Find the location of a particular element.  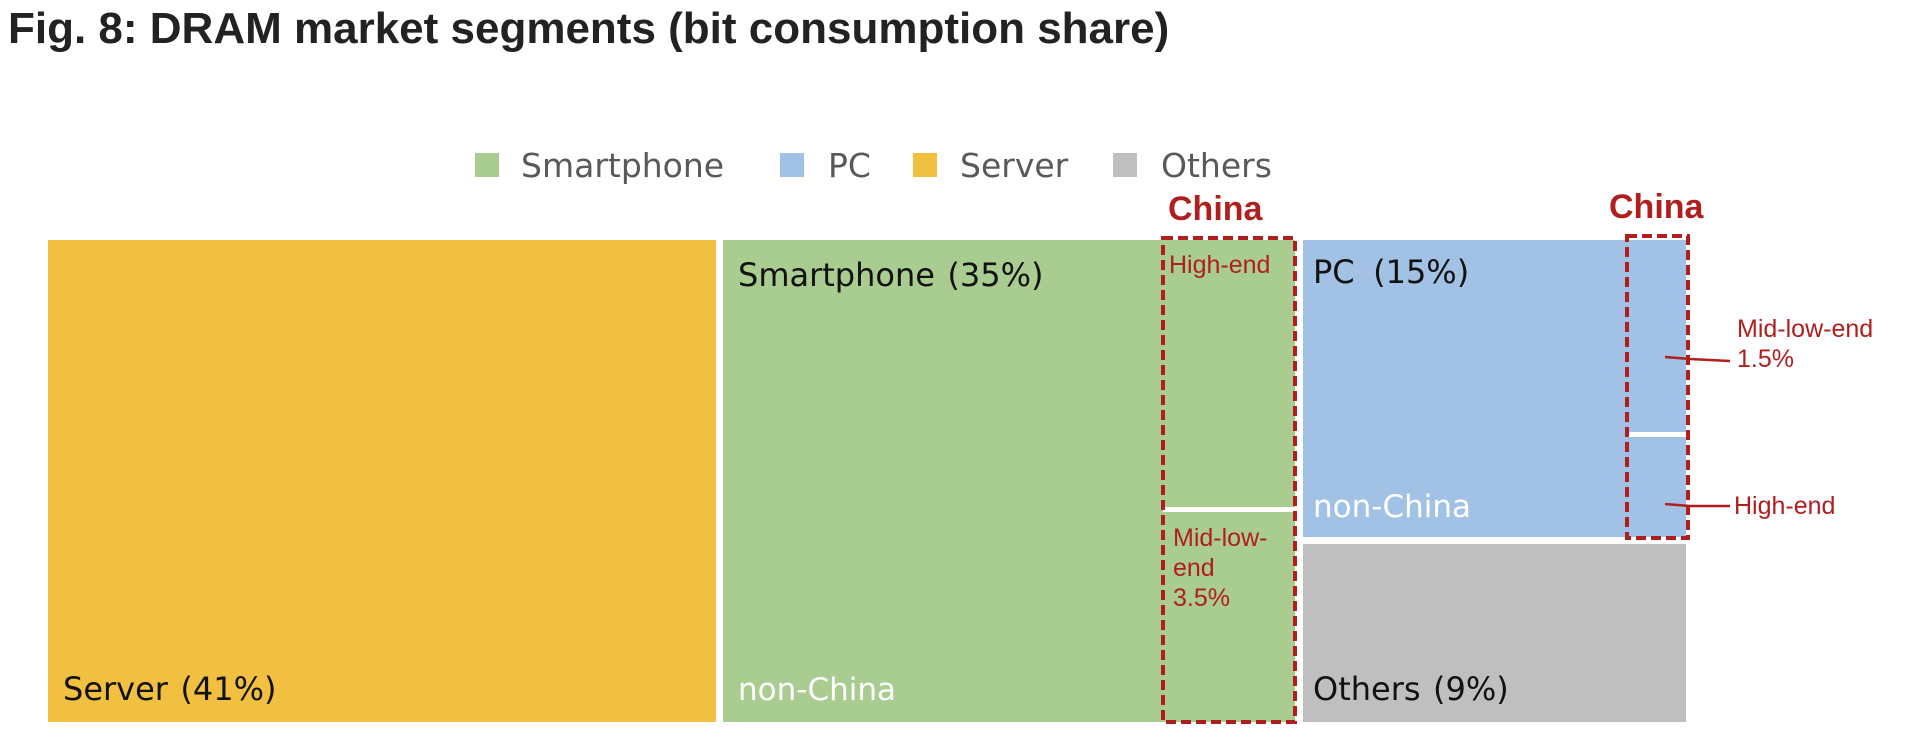

pc-share: (15%) is located at coordinates (1421, 272).